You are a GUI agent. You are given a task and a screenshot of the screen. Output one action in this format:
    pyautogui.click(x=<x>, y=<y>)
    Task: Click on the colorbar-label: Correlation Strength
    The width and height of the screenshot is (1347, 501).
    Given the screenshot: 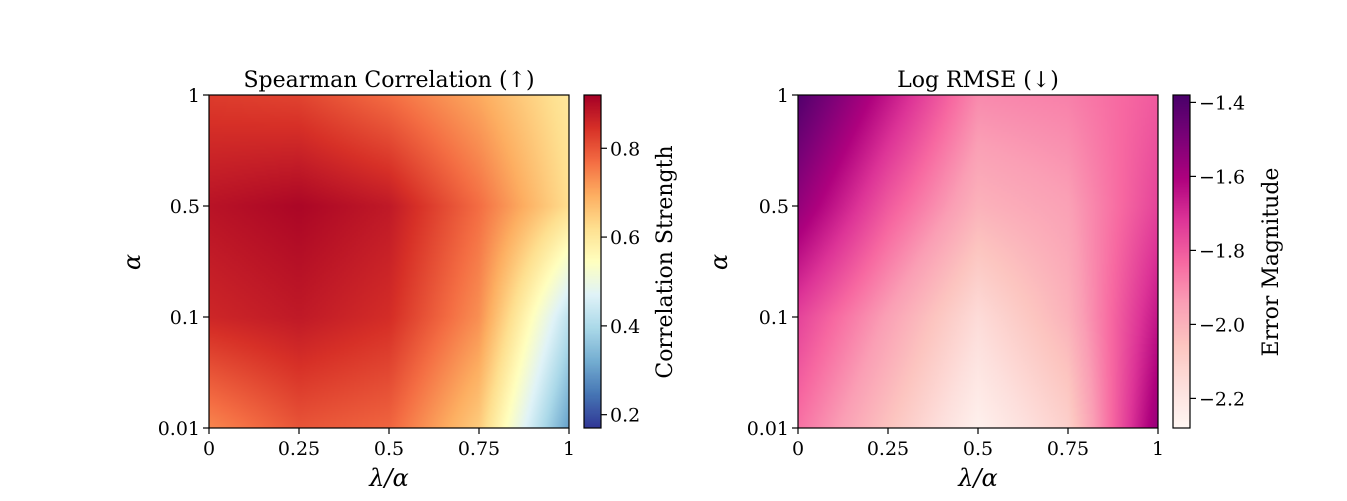 What is the action you would take?
    pyautogui.click(x=665, y=261)
    